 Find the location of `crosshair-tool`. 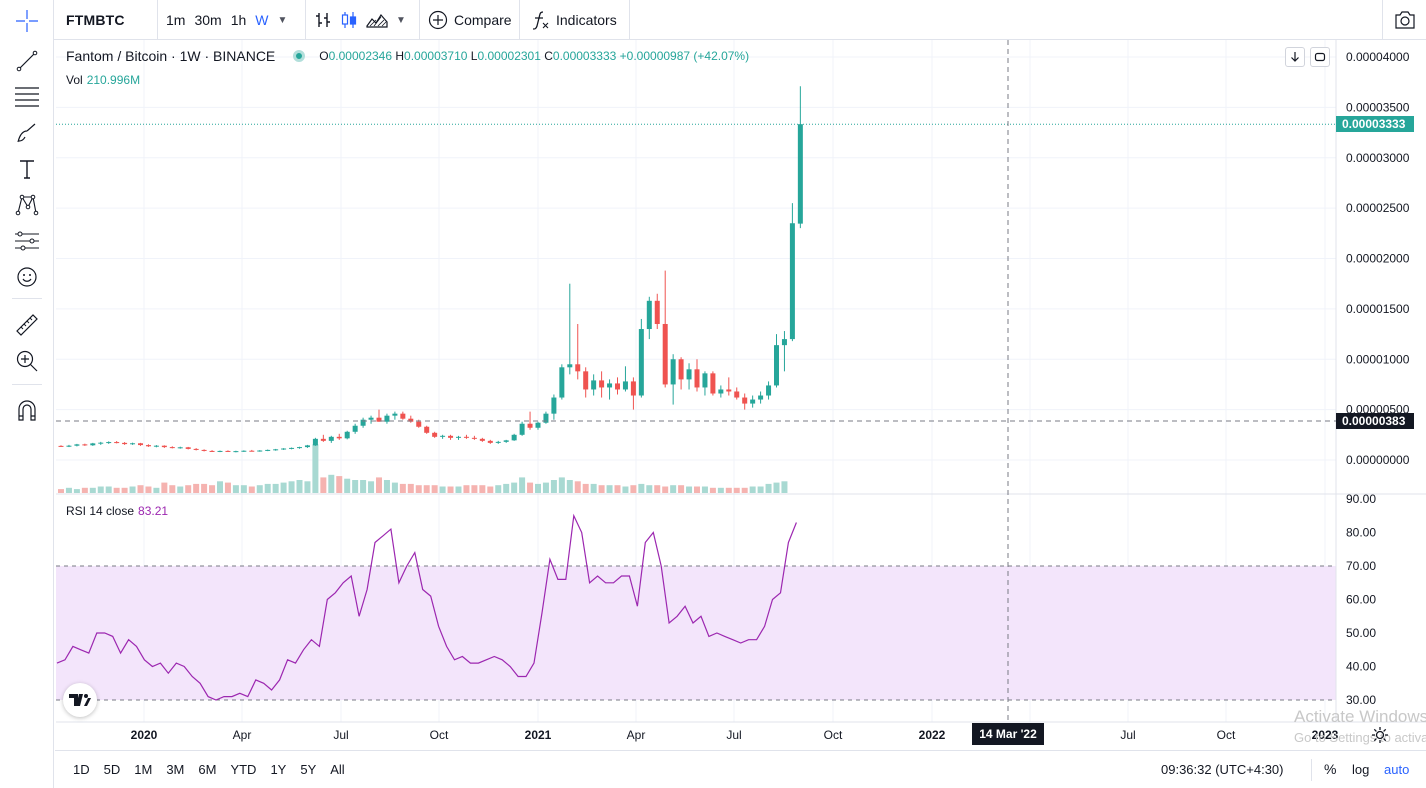

crosshair-tool is located at coordinates (27, 21).